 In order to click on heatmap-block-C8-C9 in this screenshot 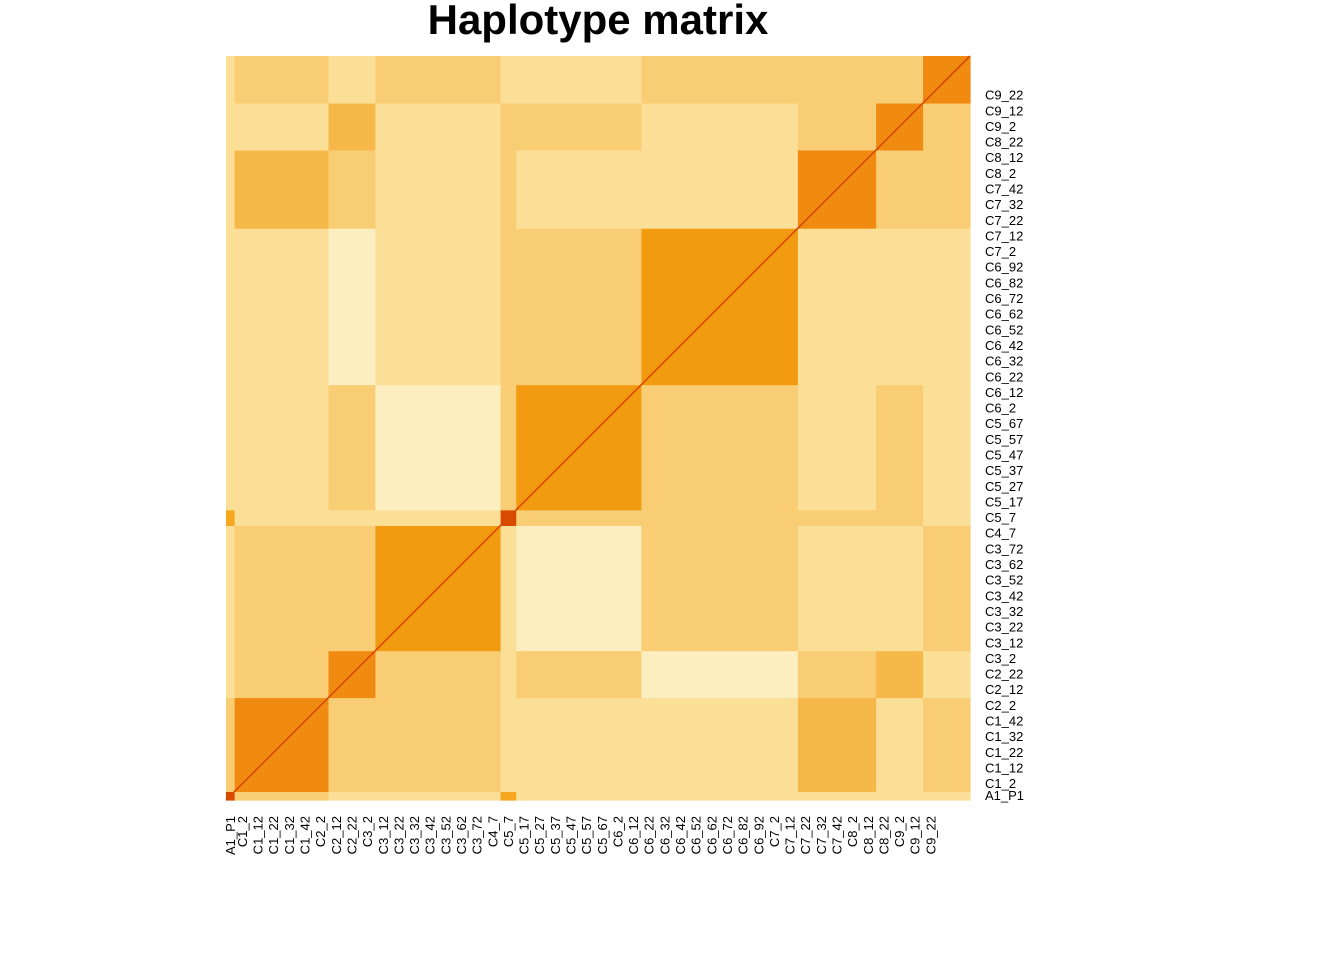, I will do `click(900, 80)`.